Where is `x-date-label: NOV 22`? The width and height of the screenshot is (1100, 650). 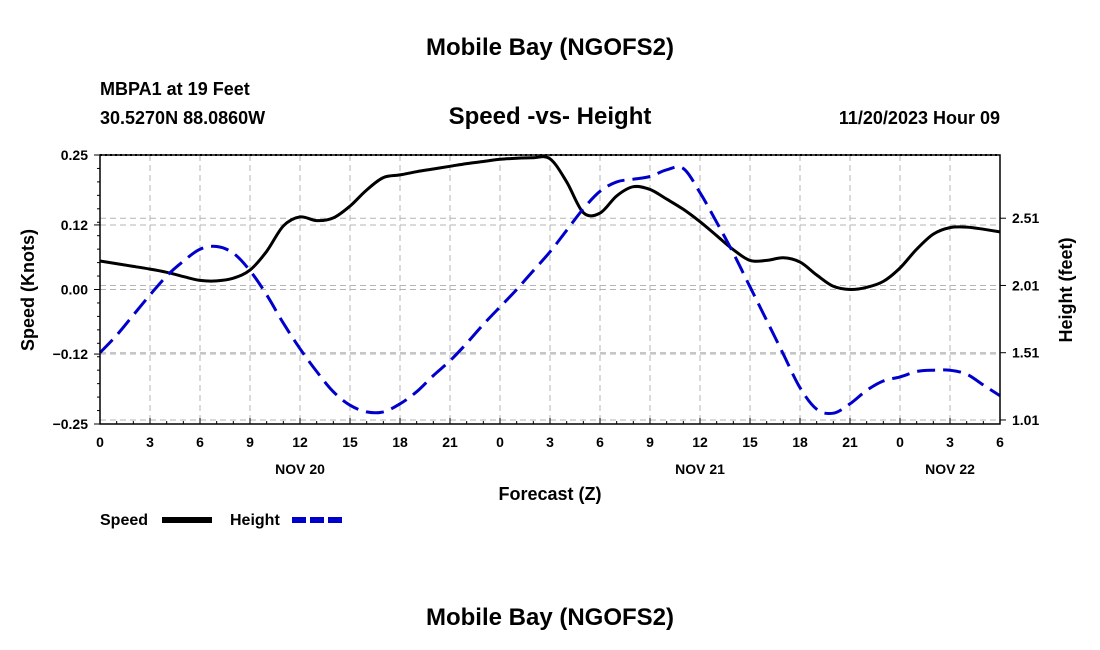
x-date-label: NOV 22 is located at coordinates (950, 469).